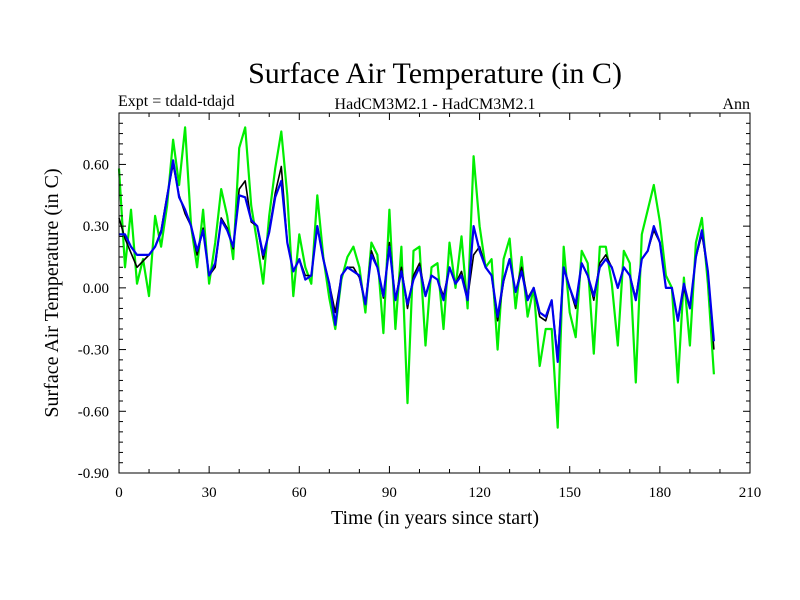  Describe the element at coordinates (209, 493) in the screenshot. I see `x-tick-label: 30` at that location.